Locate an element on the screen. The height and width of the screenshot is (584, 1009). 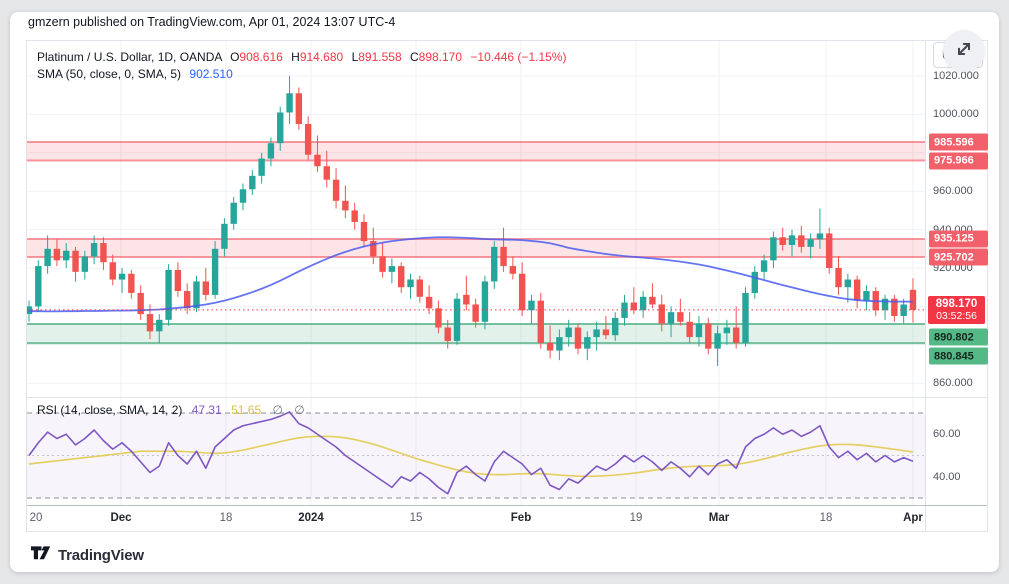
time-axis-label: Mar is located at coordinates (719, 518).